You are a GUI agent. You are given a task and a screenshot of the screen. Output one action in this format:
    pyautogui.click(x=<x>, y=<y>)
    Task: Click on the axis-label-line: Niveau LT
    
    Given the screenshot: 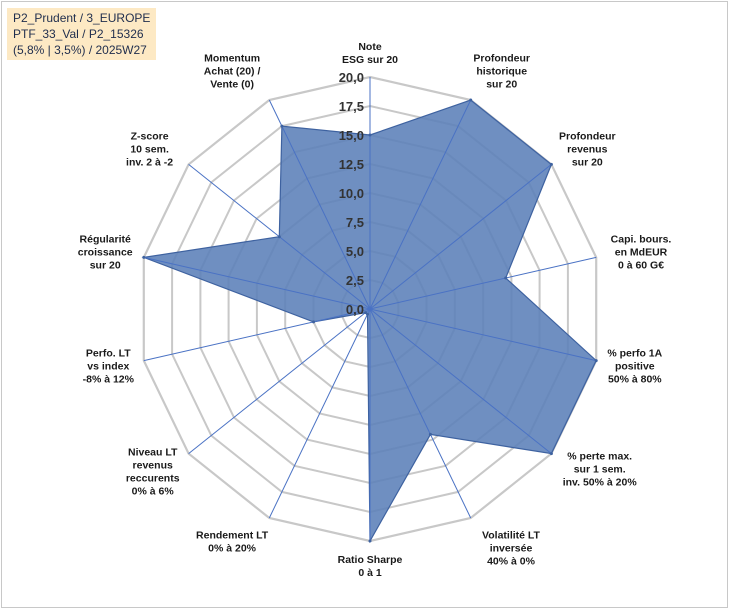 What is the action you would take?
    pyautogui.click(x=153, y=452)
    